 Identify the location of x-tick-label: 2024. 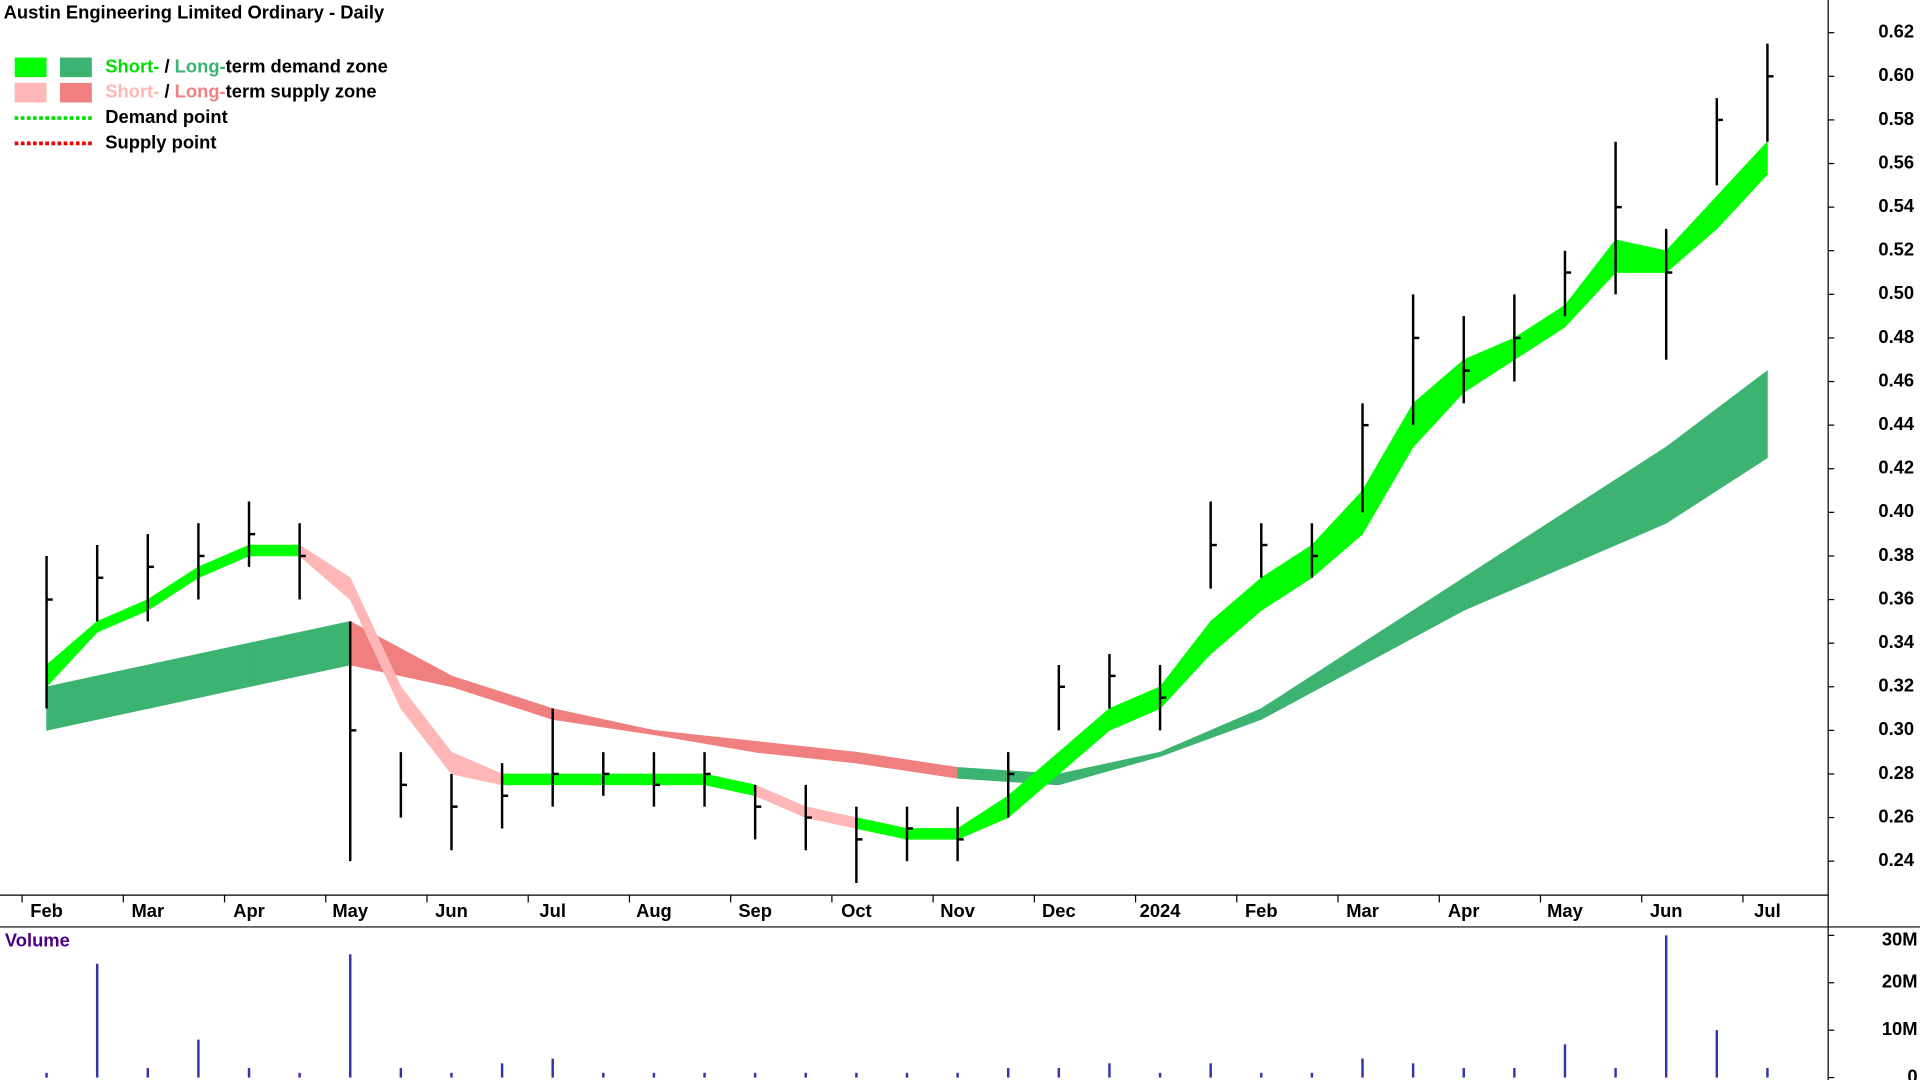
(1161, 910).